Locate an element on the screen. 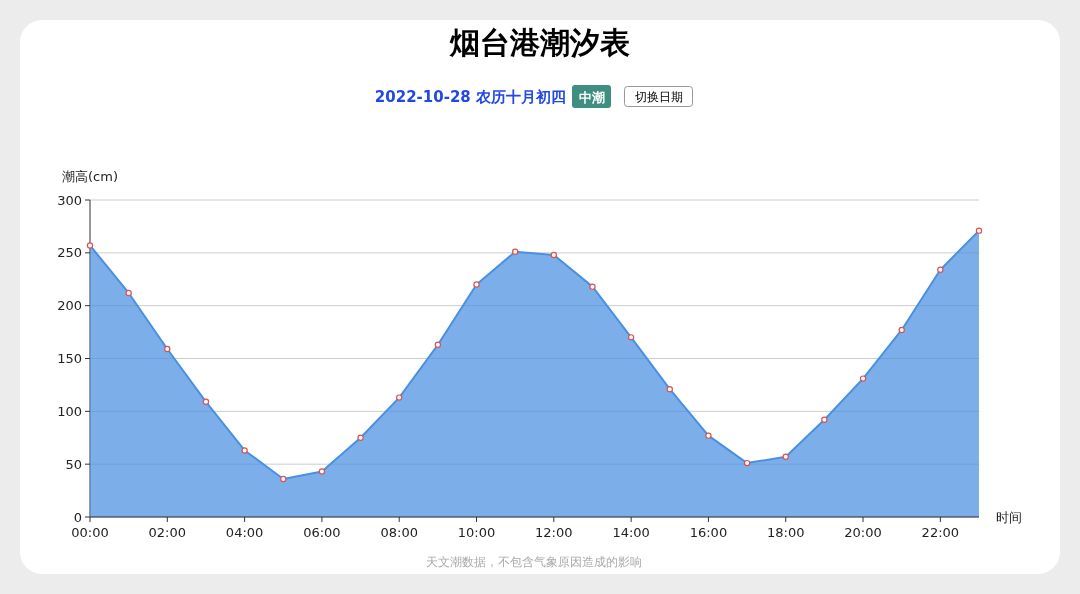  x-tick-label: 02:00 is located at coordinates (167, 532).